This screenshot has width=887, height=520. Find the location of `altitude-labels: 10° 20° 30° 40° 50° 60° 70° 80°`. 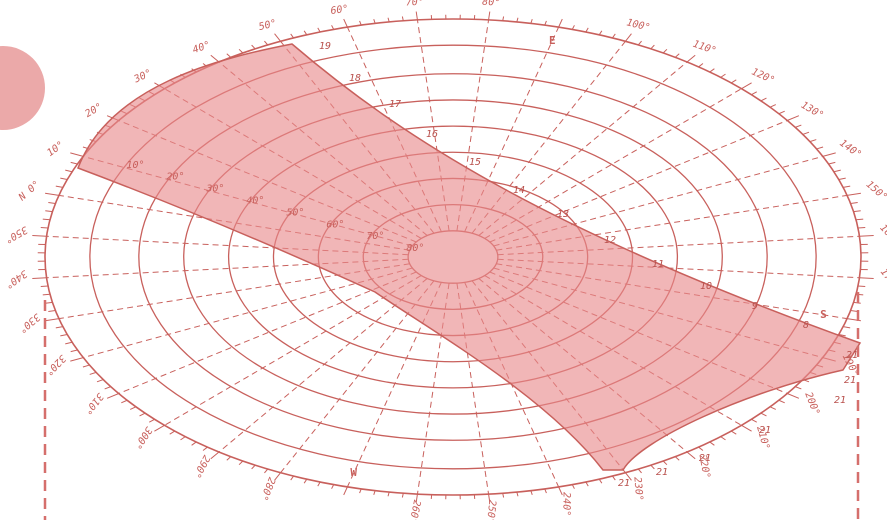

altitude-labels: 10° 20° 30° 40° 50° 60° 70° 80° is located at coordinates (275, 207).